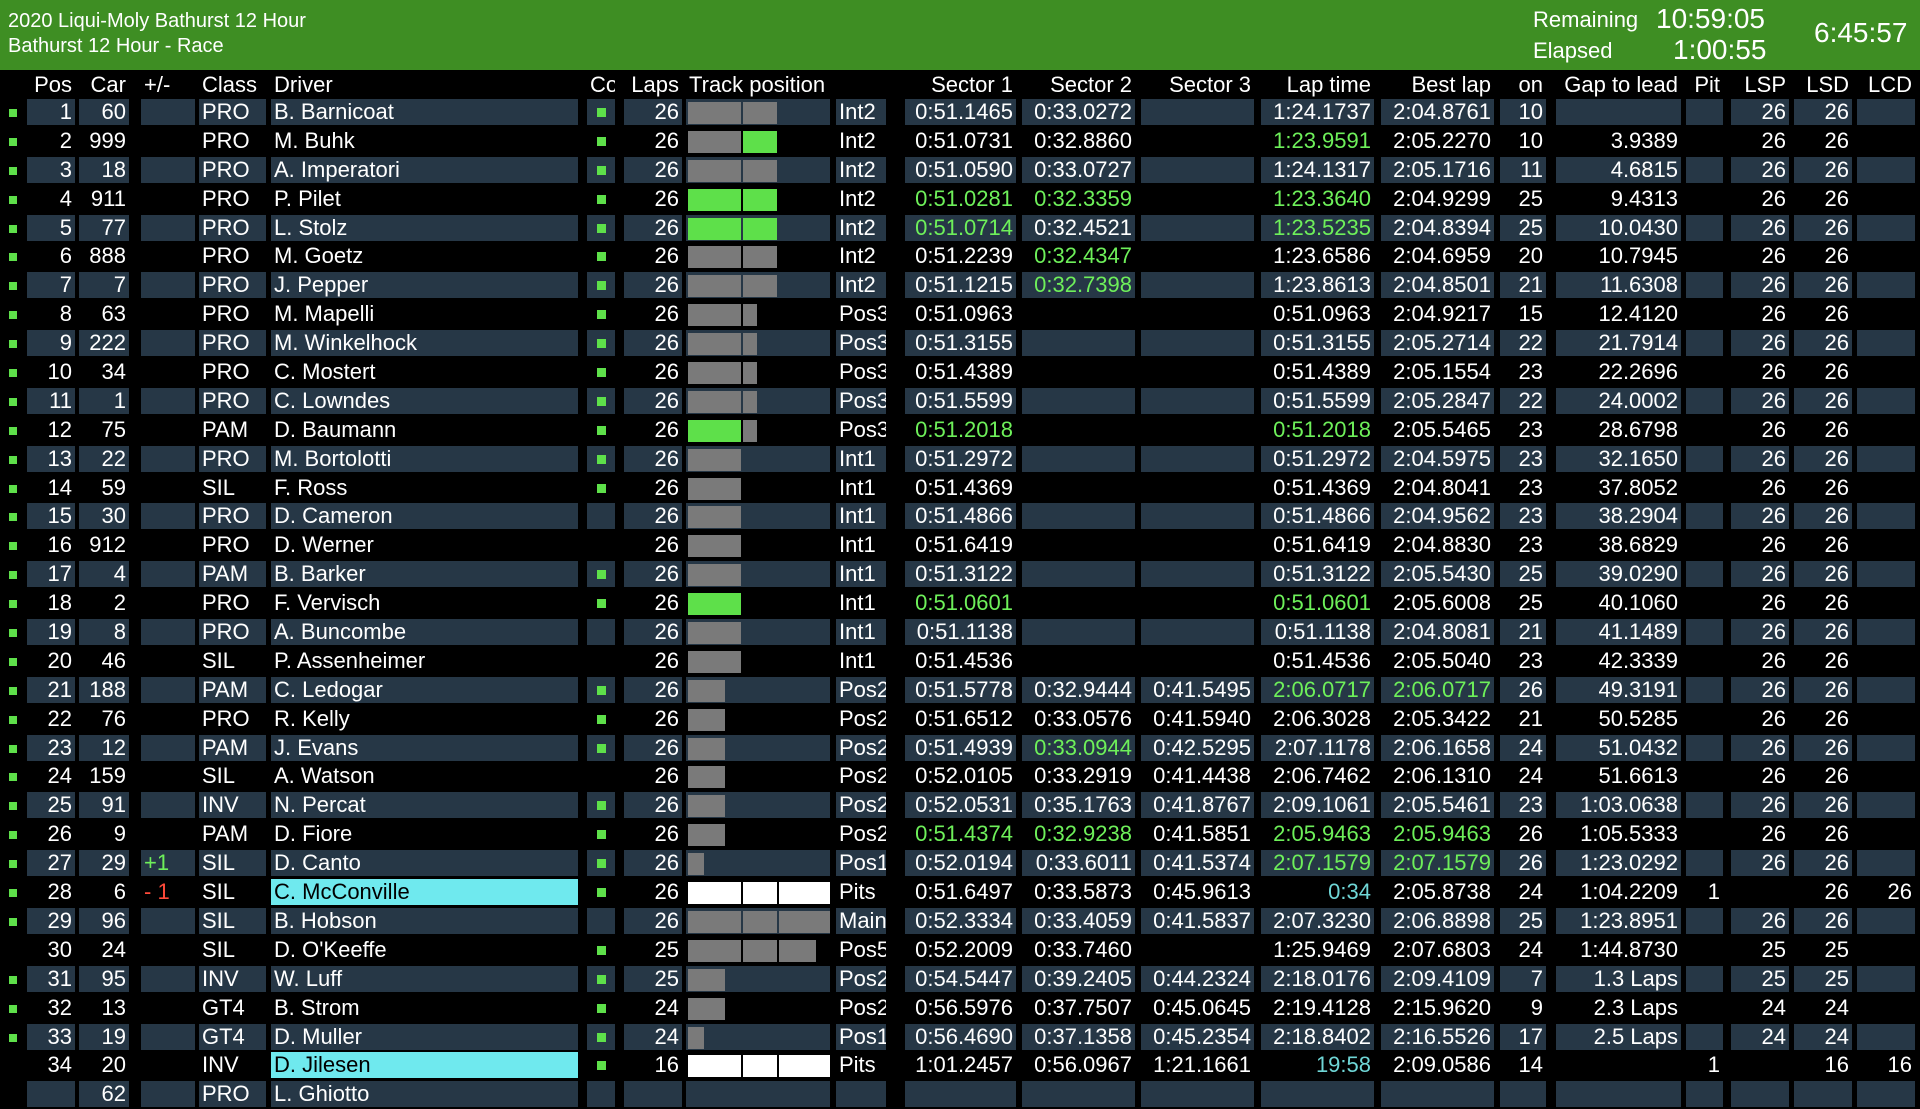 The height and width of the screenshot is (1109, 1920). I want to click on running-indicator-icon, so click(13, 864).